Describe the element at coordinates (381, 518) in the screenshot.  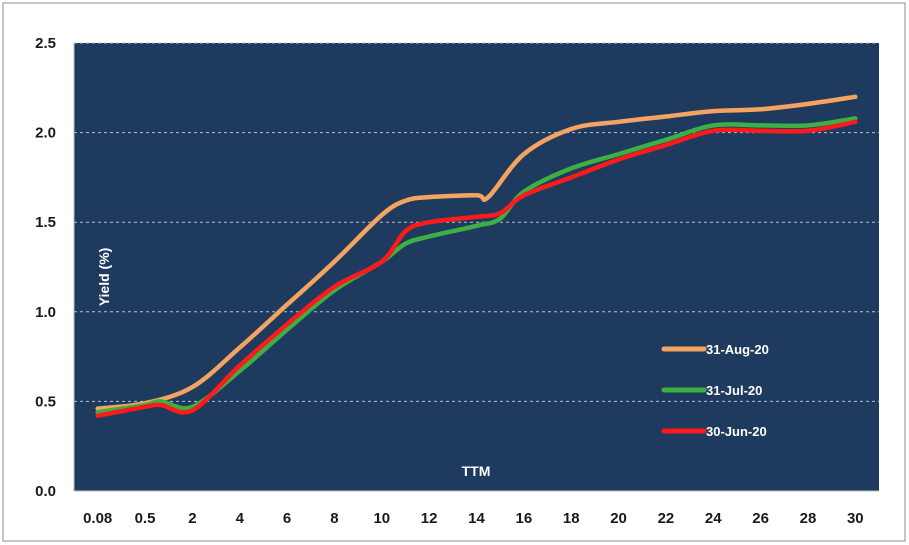
I see `x-tick-label: 10` at that location.